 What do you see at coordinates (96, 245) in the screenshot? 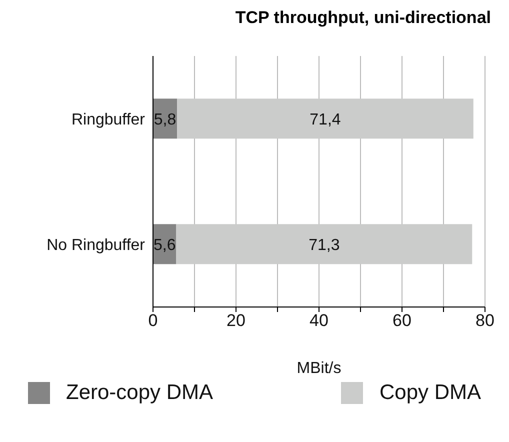
I see `y-tick-label: No Ringbuffer` at bounding box center [96, 245].